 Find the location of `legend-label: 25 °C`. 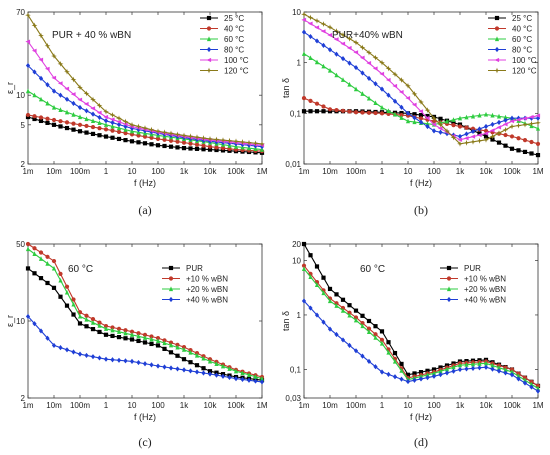

legend-label: 25 °C is located at coordinates (234, 18).